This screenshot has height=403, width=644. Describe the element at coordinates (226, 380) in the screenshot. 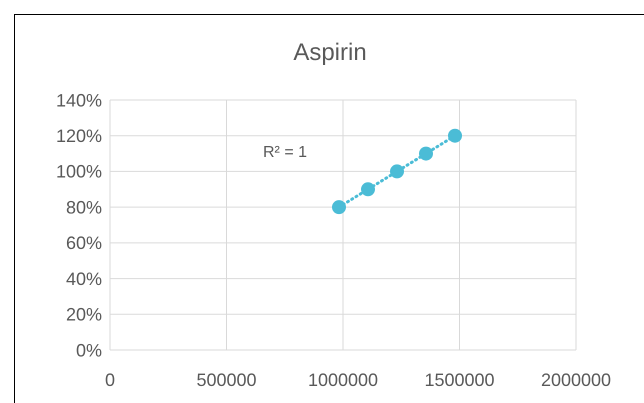

I see `x-tick-label: 500000` at that location.